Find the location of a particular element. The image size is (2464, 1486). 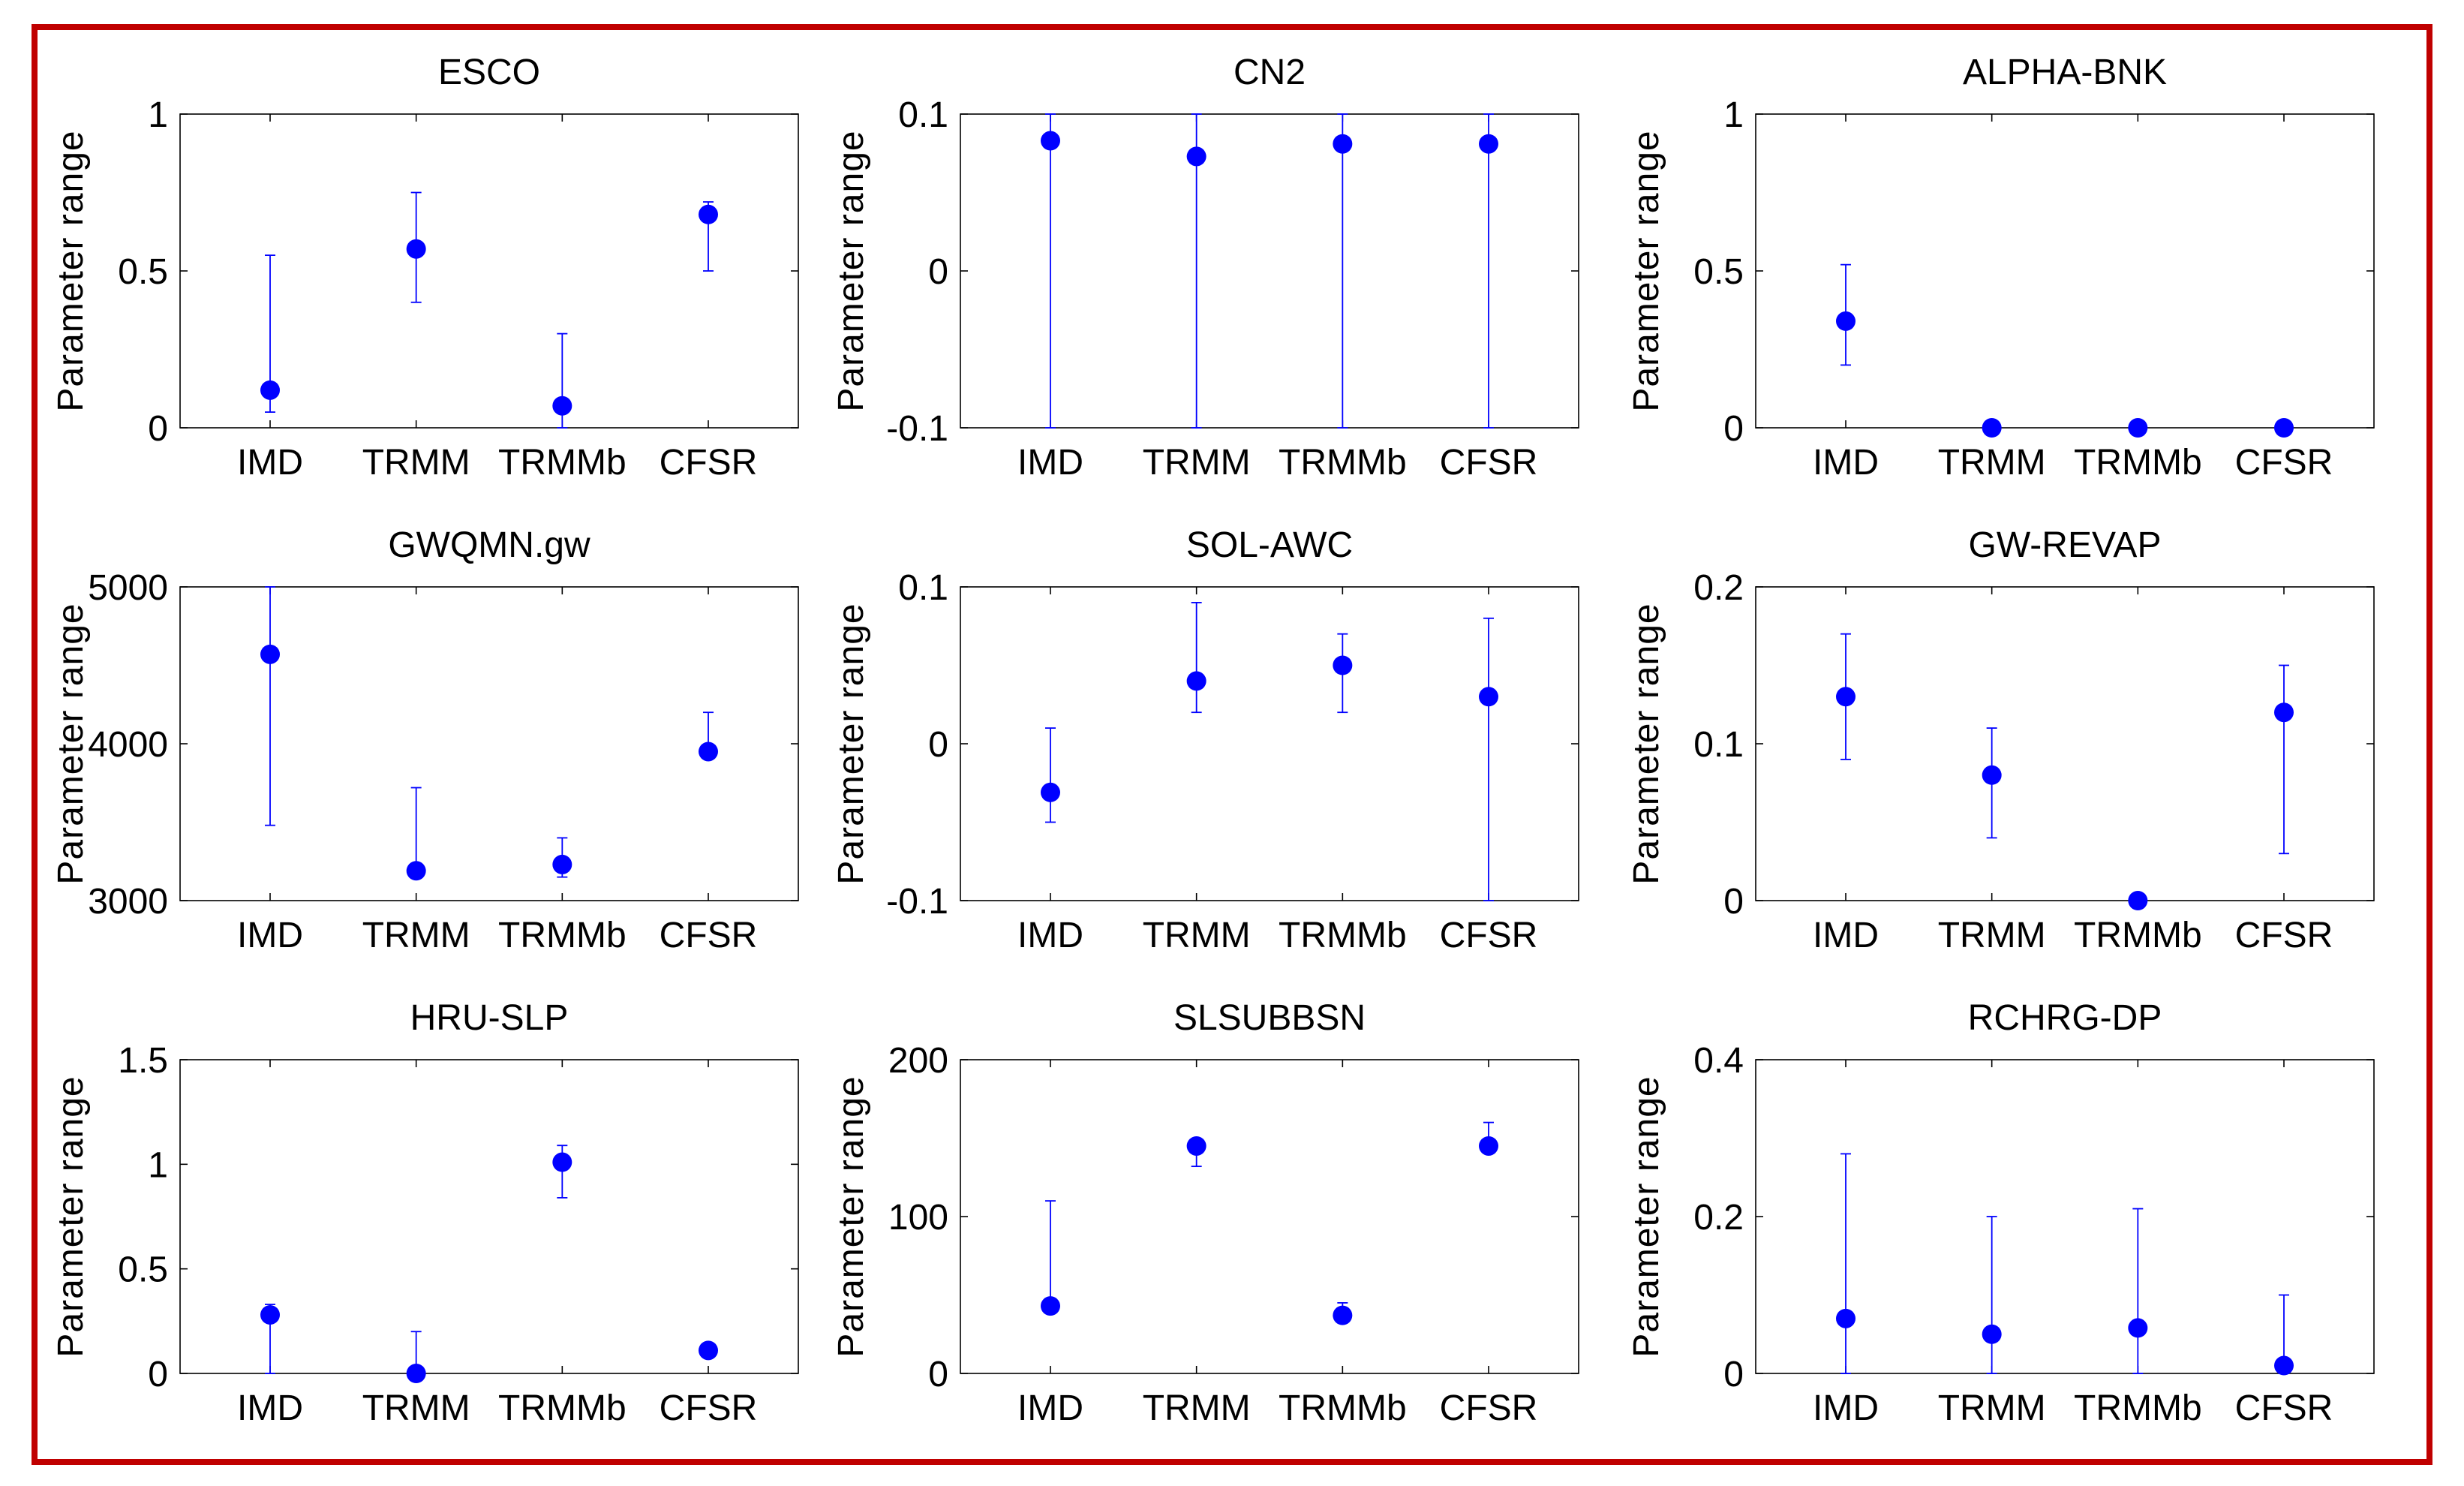

subplot-title: CN2 is located at coordinates (1270, 72).